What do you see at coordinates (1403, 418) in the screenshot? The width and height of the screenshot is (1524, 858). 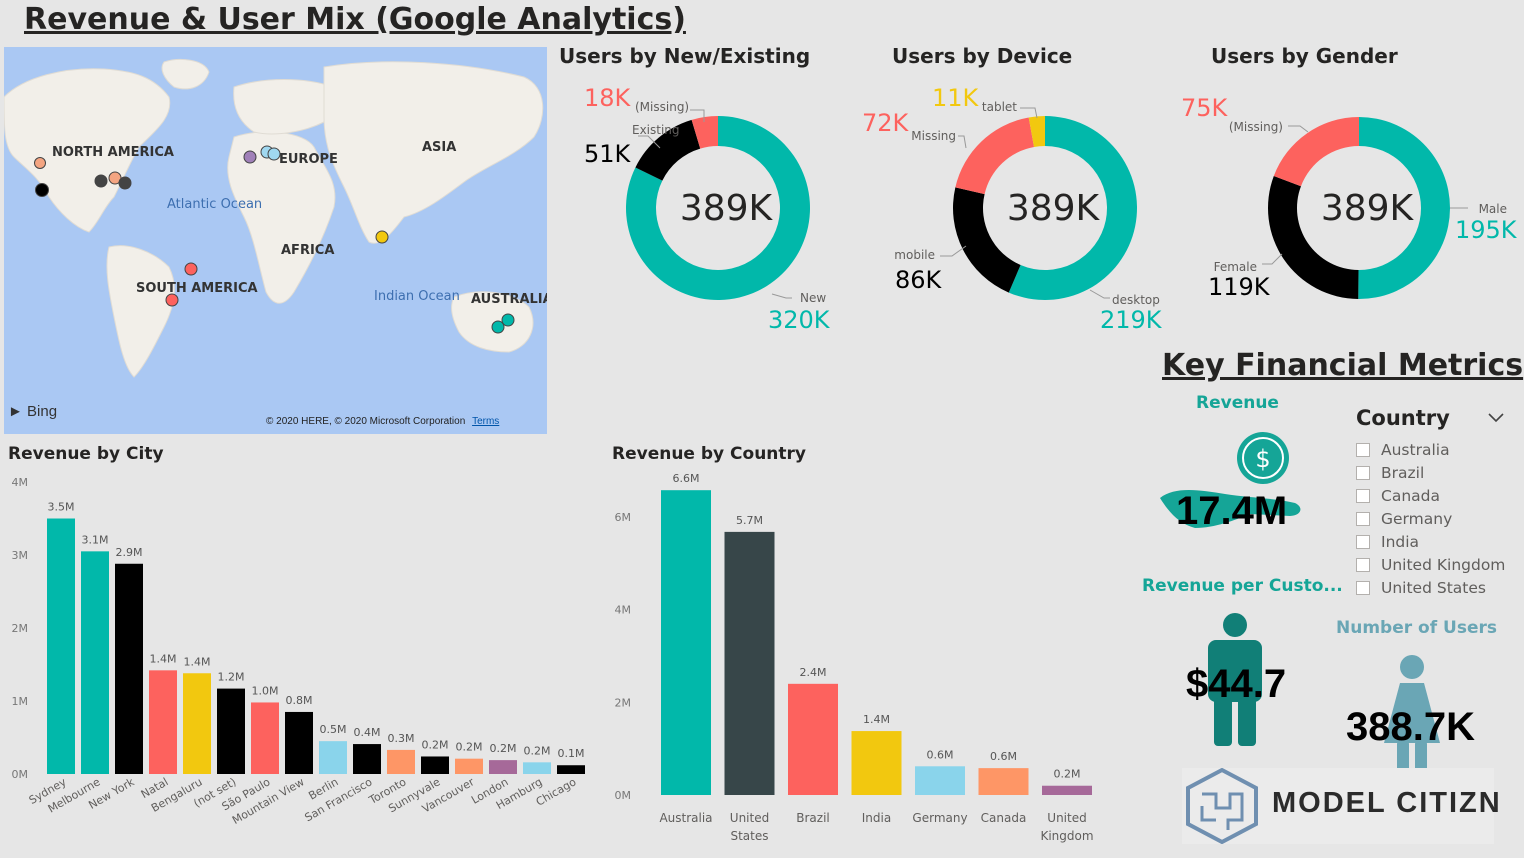 I see `country-slicer-title: Country` at bounding box center [1403, 418].